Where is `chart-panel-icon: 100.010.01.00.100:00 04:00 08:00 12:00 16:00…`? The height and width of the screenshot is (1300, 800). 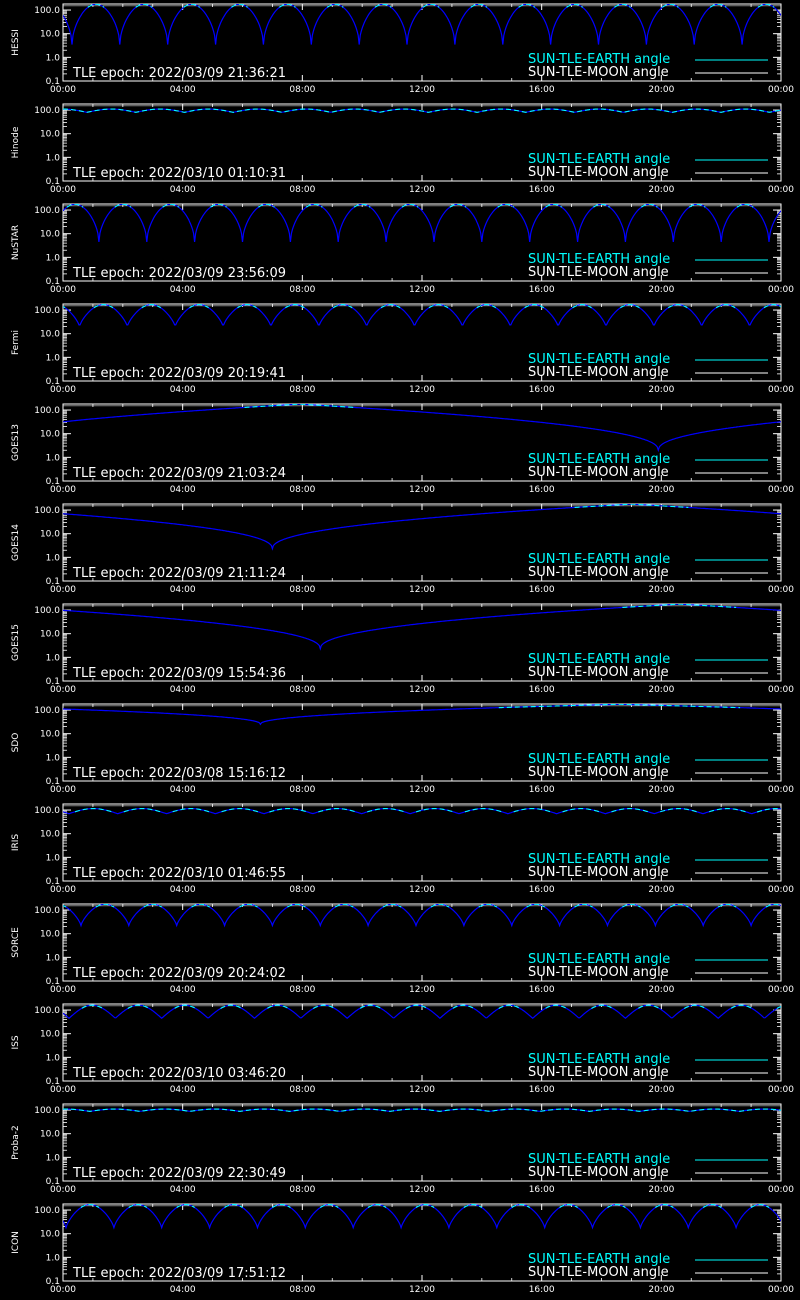 chart-panel-icon: 100.010.01.00.100:00 04:00 08:00 12:00 16:00… is located at coordinates (402, 1249).